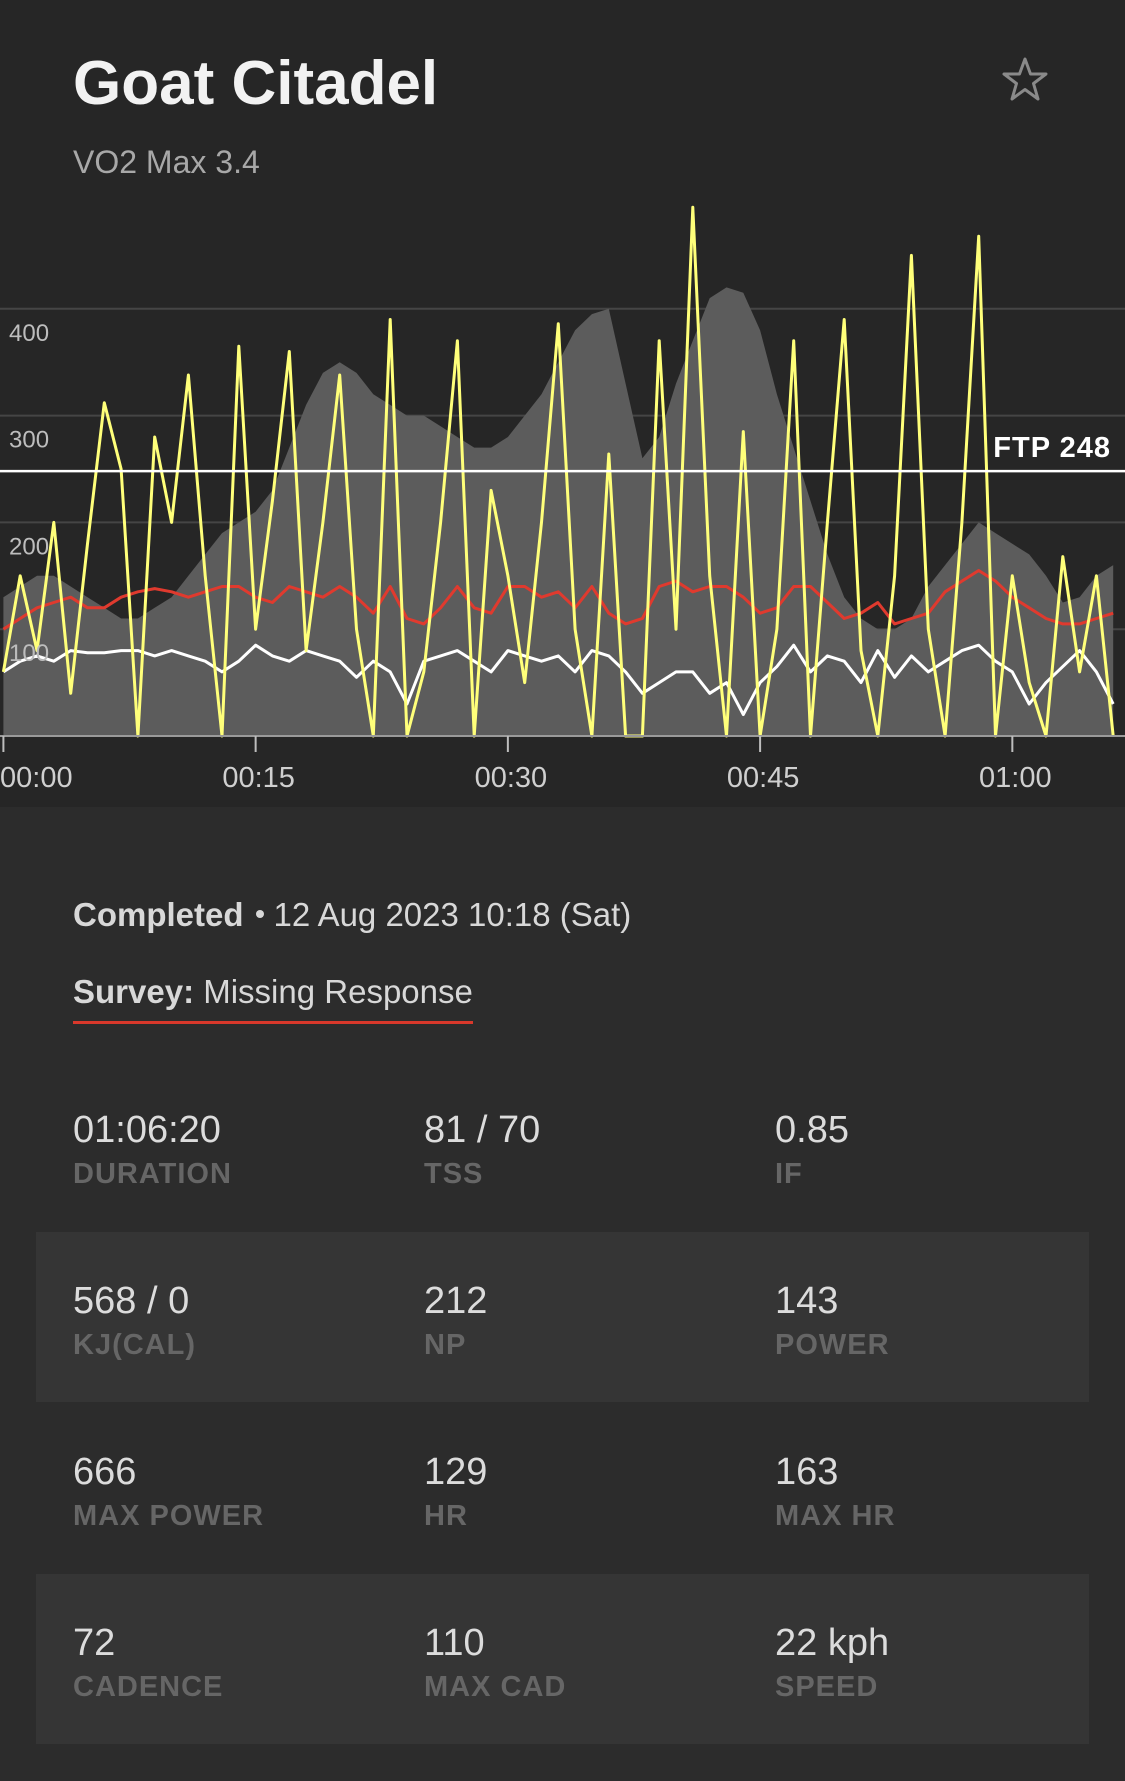 The width and height of the screenshot is (1125, 1781). I want to click on x-tick-label: 00:45, so click(763, 778).